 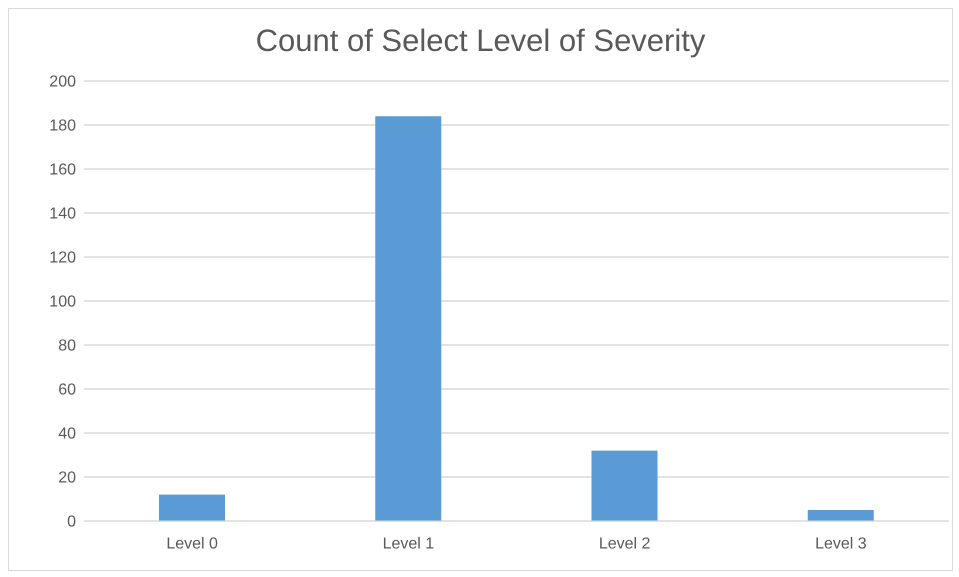 I want to click on y-tick-label: 20, so click(x=67, y=478).